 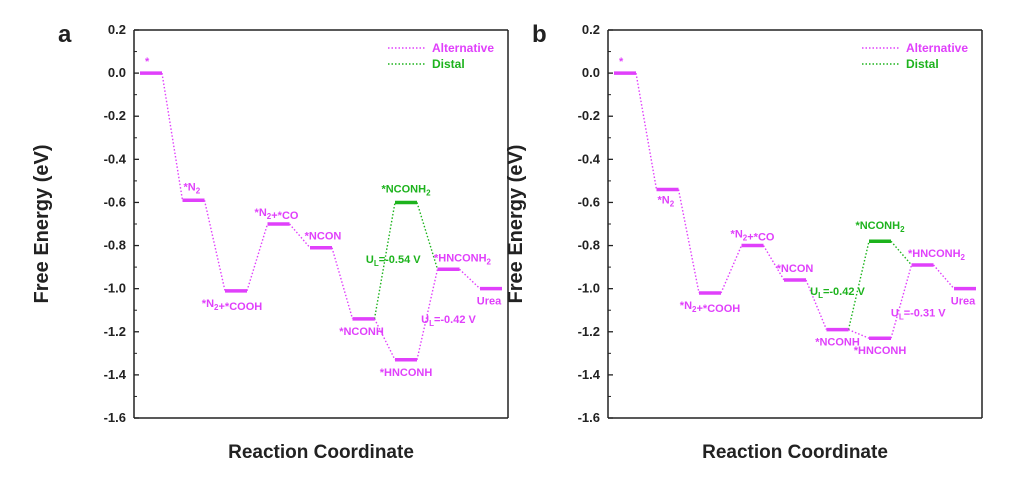 What do you see at coordinates (539, 34) in the screenshot?
I see `panel-letter: b` at bounding box center [539, 34].